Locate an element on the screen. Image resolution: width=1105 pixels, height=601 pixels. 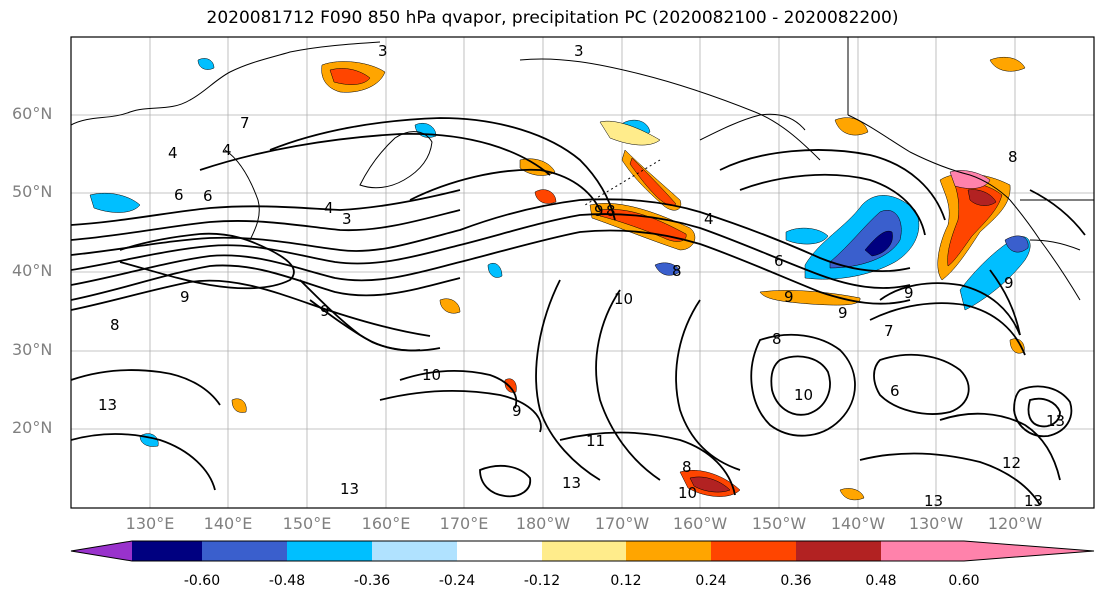
lon-label: 150°E is located at coordinates (307, 523).